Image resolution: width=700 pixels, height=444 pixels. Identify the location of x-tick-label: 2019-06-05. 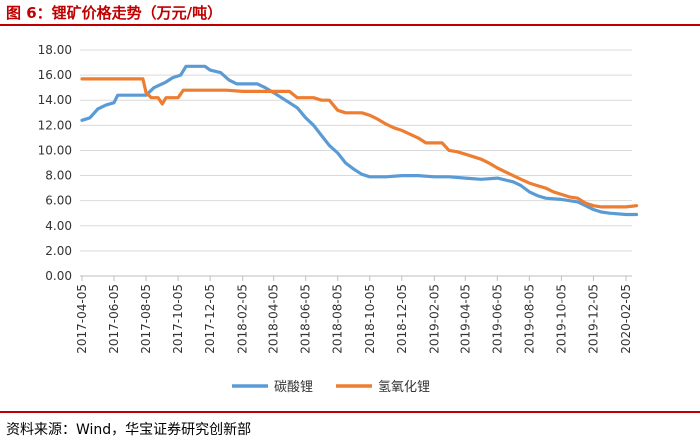
(497, 319).